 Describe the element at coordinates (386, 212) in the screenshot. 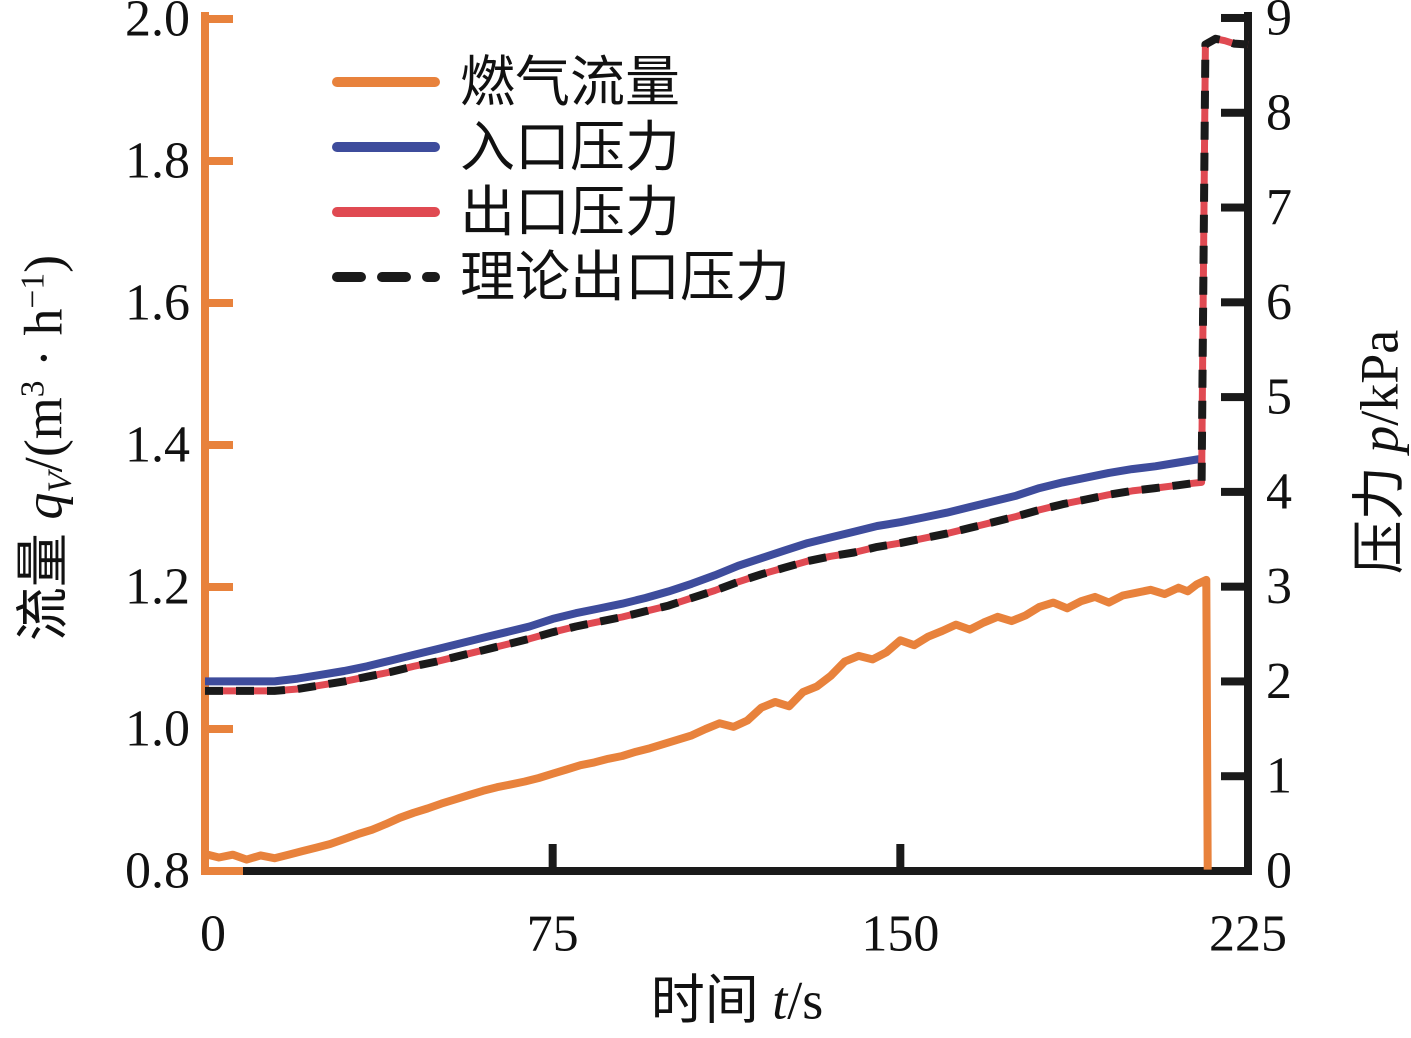

I see `legend-sample-outlet-pressure-icon` at that location.